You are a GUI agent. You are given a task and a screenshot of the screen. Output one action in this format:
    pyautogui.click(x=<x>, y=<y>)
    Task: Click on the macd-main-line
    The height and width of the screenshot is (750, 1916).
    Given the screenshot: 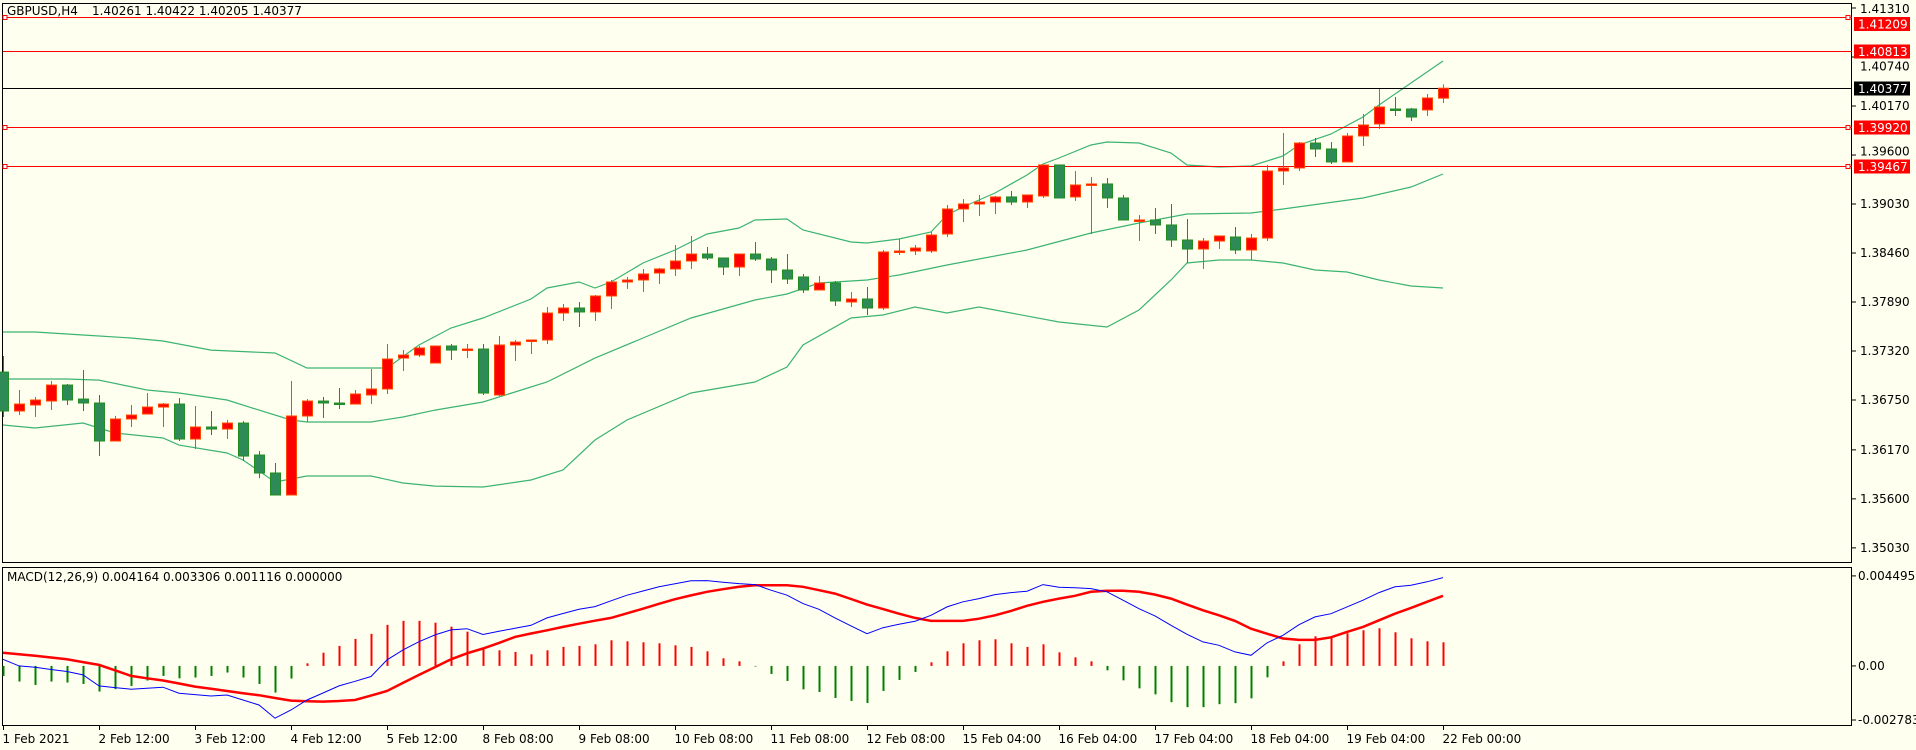 What is the action you would take?
    pyautogui.click(x=723, y=648)
    